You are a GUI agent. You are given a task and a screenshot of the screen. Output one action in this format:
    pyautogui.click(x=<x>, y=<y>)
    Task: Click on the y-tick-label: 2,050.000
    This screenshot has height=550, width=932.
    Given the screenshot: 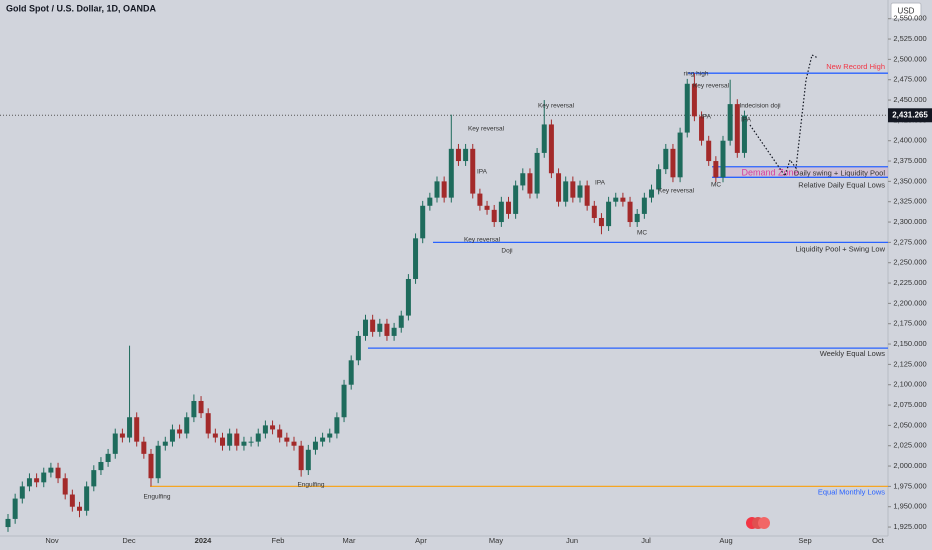 What is the action you would take?
    pyautogui.click(x=909, y=424)
    